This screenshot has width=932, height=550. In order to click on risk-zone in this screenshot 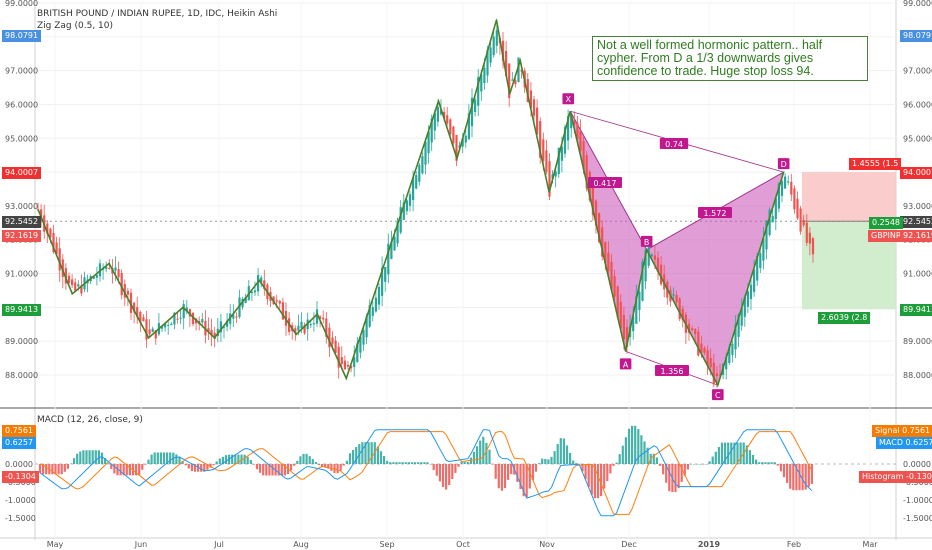, I will do `click(849, 197)`.